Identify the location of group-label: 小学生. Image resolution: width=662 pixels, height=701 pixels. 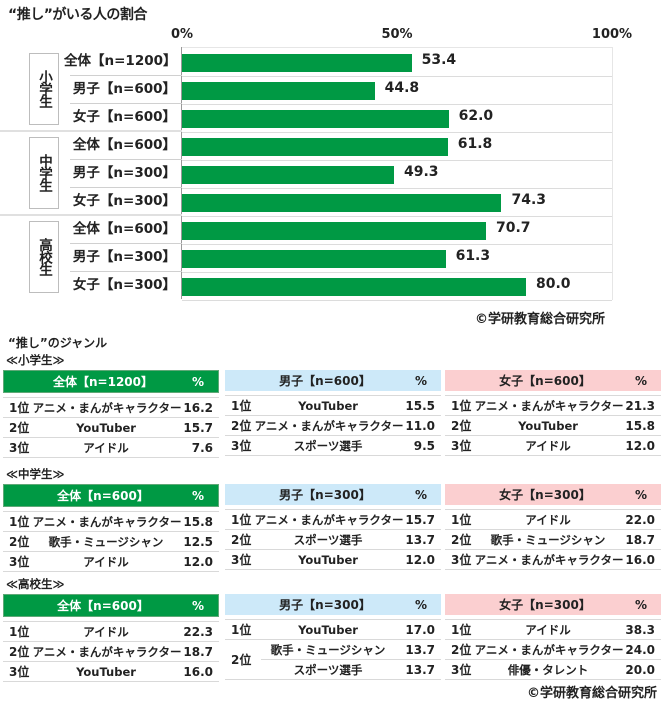
(44, 89).